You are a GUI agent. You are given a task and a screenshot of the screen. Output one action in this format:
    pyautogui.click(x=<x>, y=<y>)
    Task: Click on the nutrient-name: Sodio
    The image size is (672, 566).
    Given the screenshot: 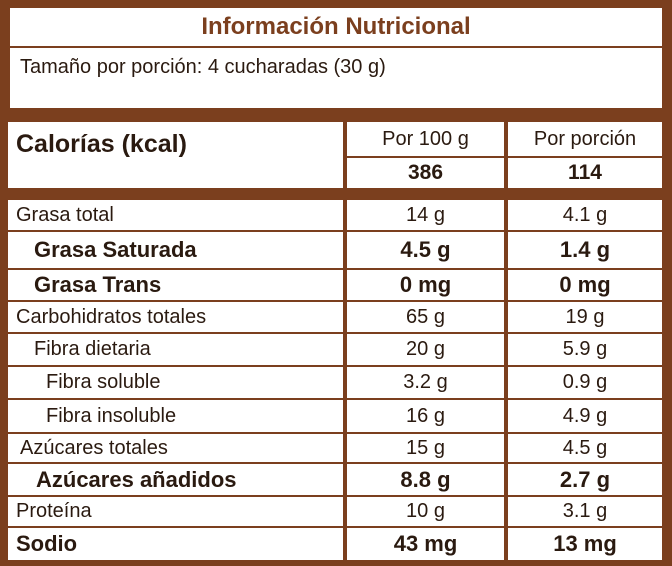 What is the action you would take?
    pyautogui.click(x=175, y=544)
    